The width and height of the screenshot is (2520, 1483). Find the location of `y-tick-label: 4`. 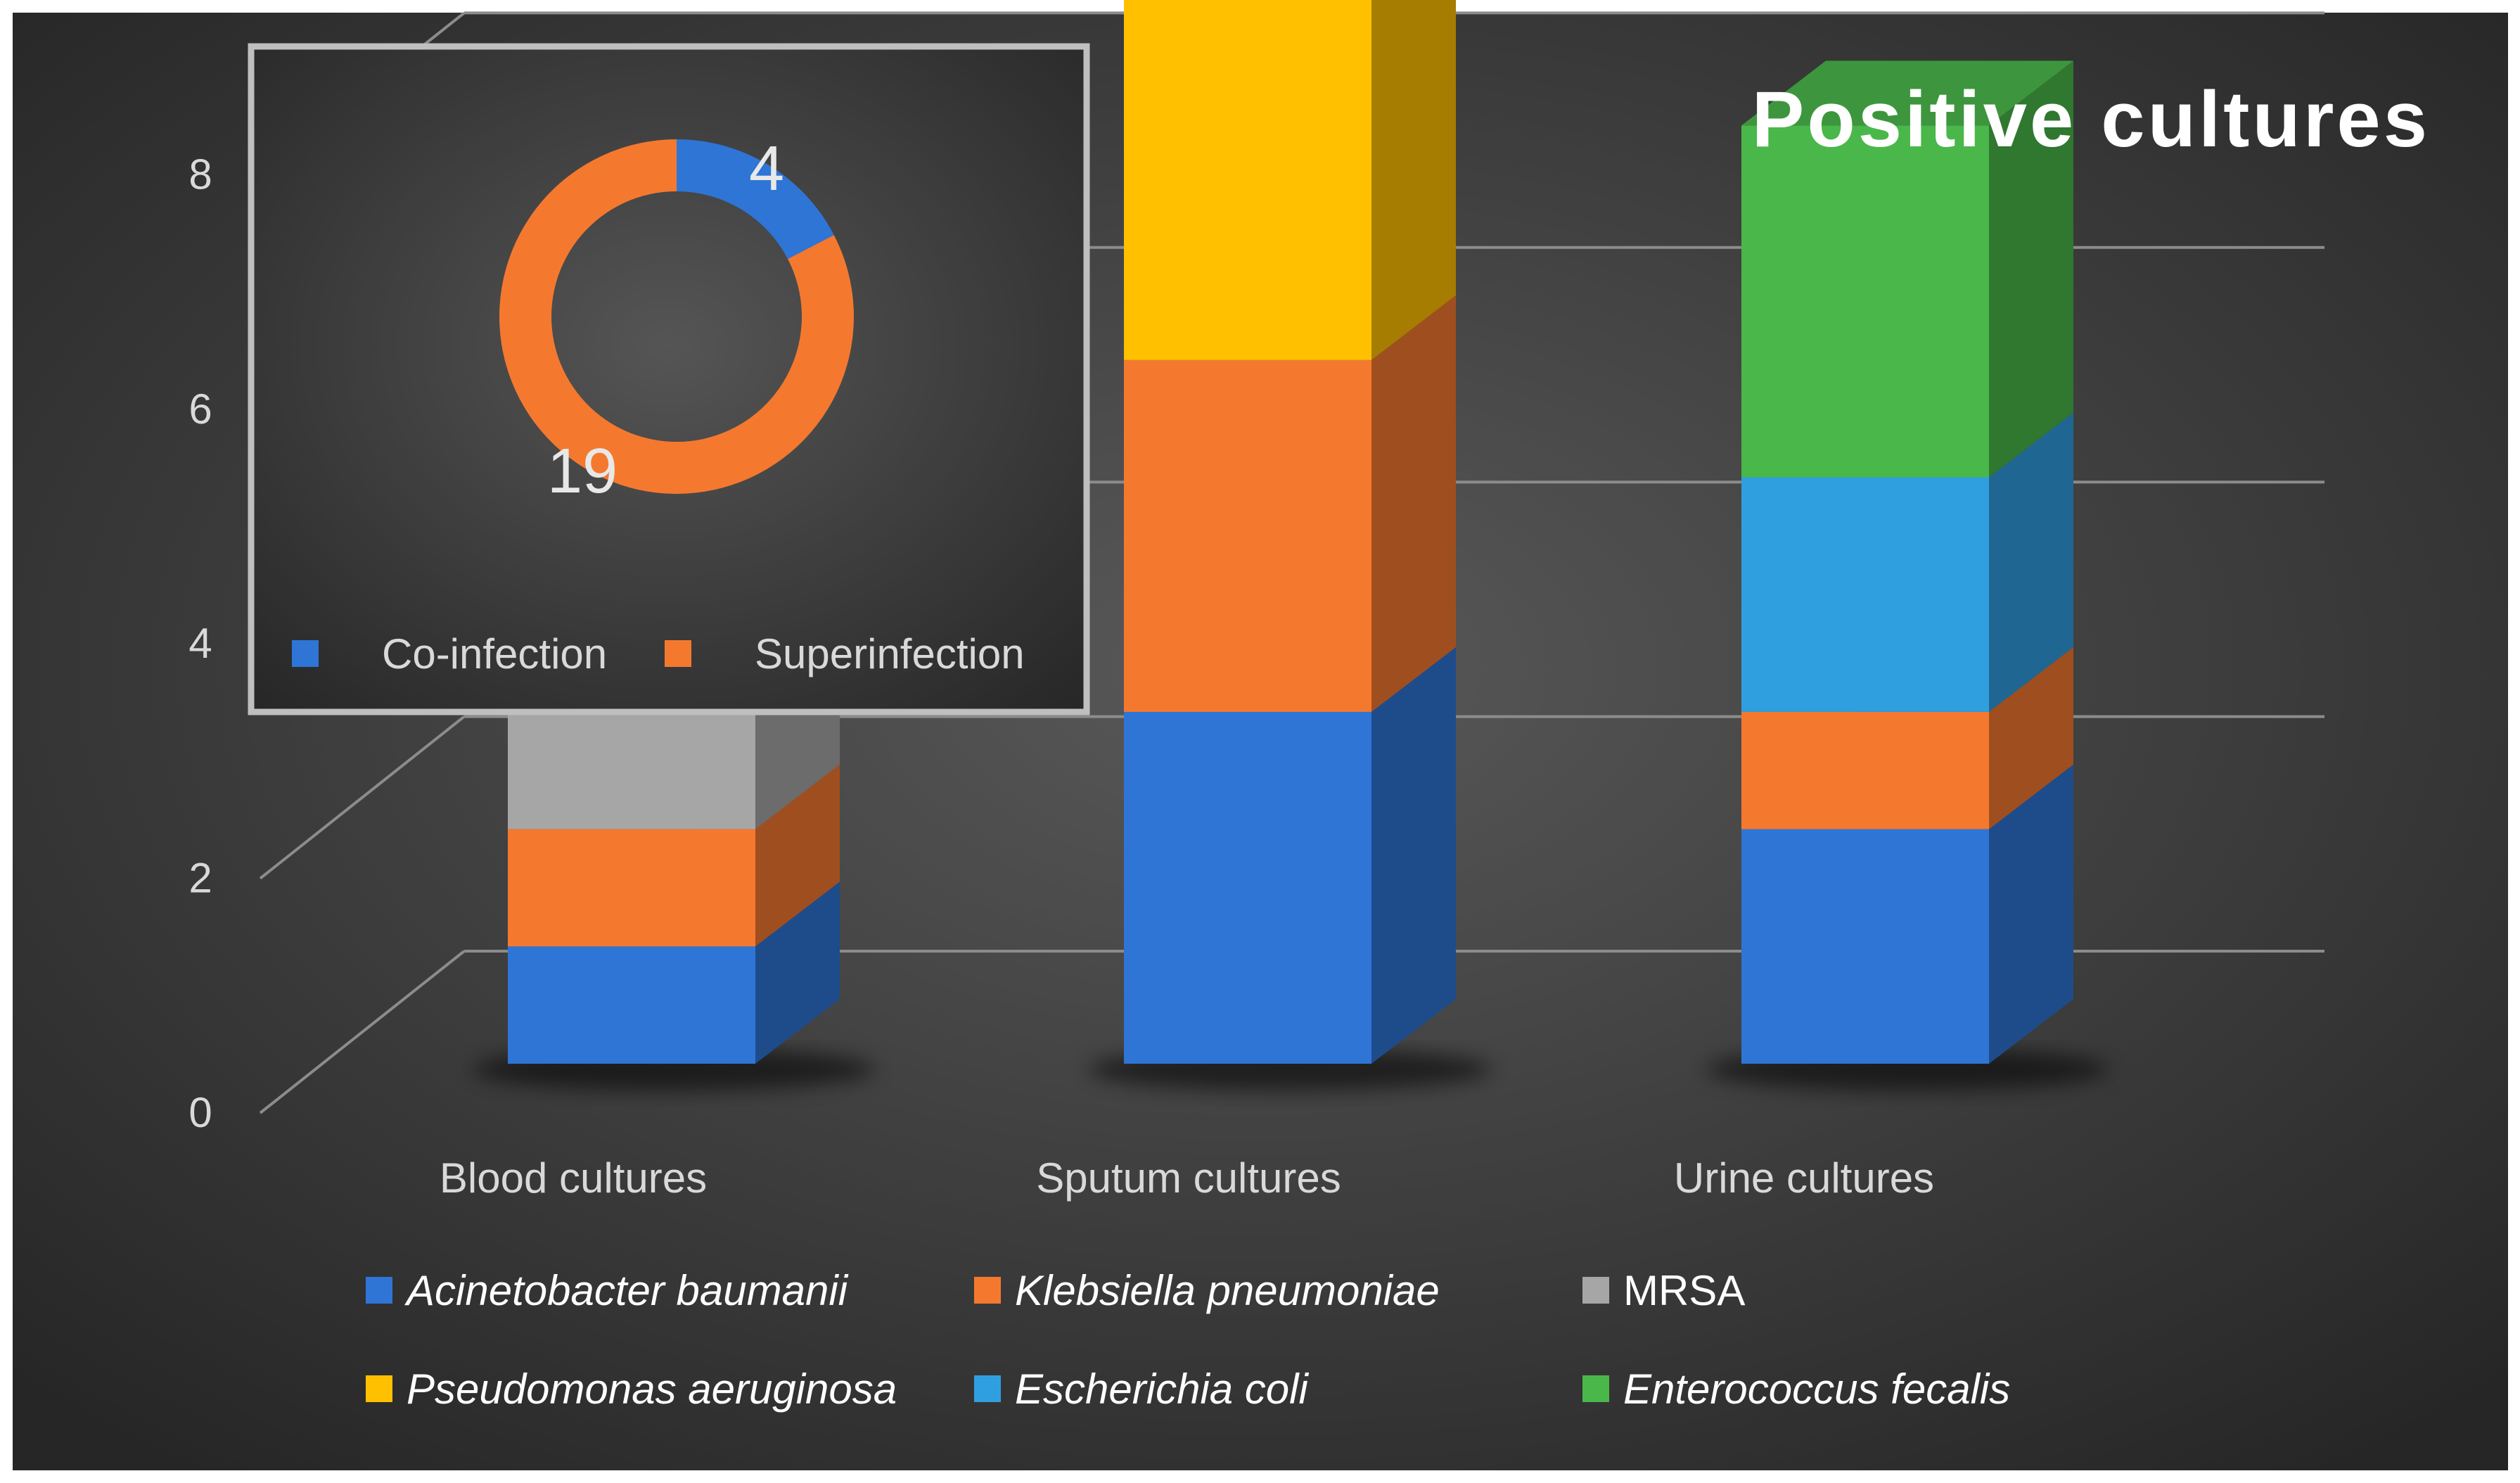

y-tick-label: 4 is located at coordinates (200, 643).